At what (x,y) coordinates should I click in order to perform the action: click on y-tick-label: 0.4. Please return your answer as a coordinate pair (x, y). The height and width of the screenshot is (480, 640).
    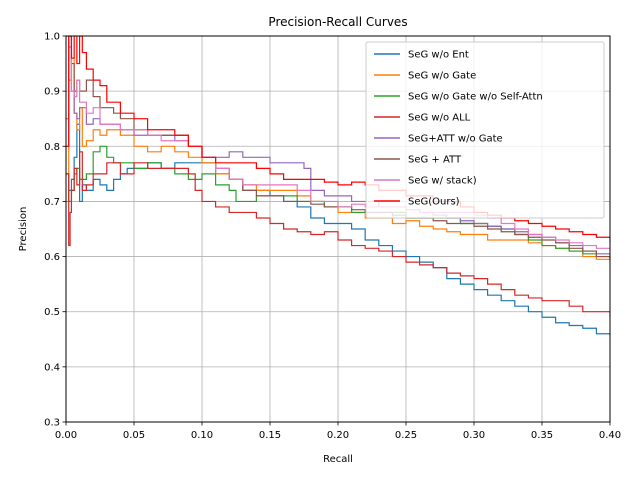
    Looking at the image, I should click on (52, 367).